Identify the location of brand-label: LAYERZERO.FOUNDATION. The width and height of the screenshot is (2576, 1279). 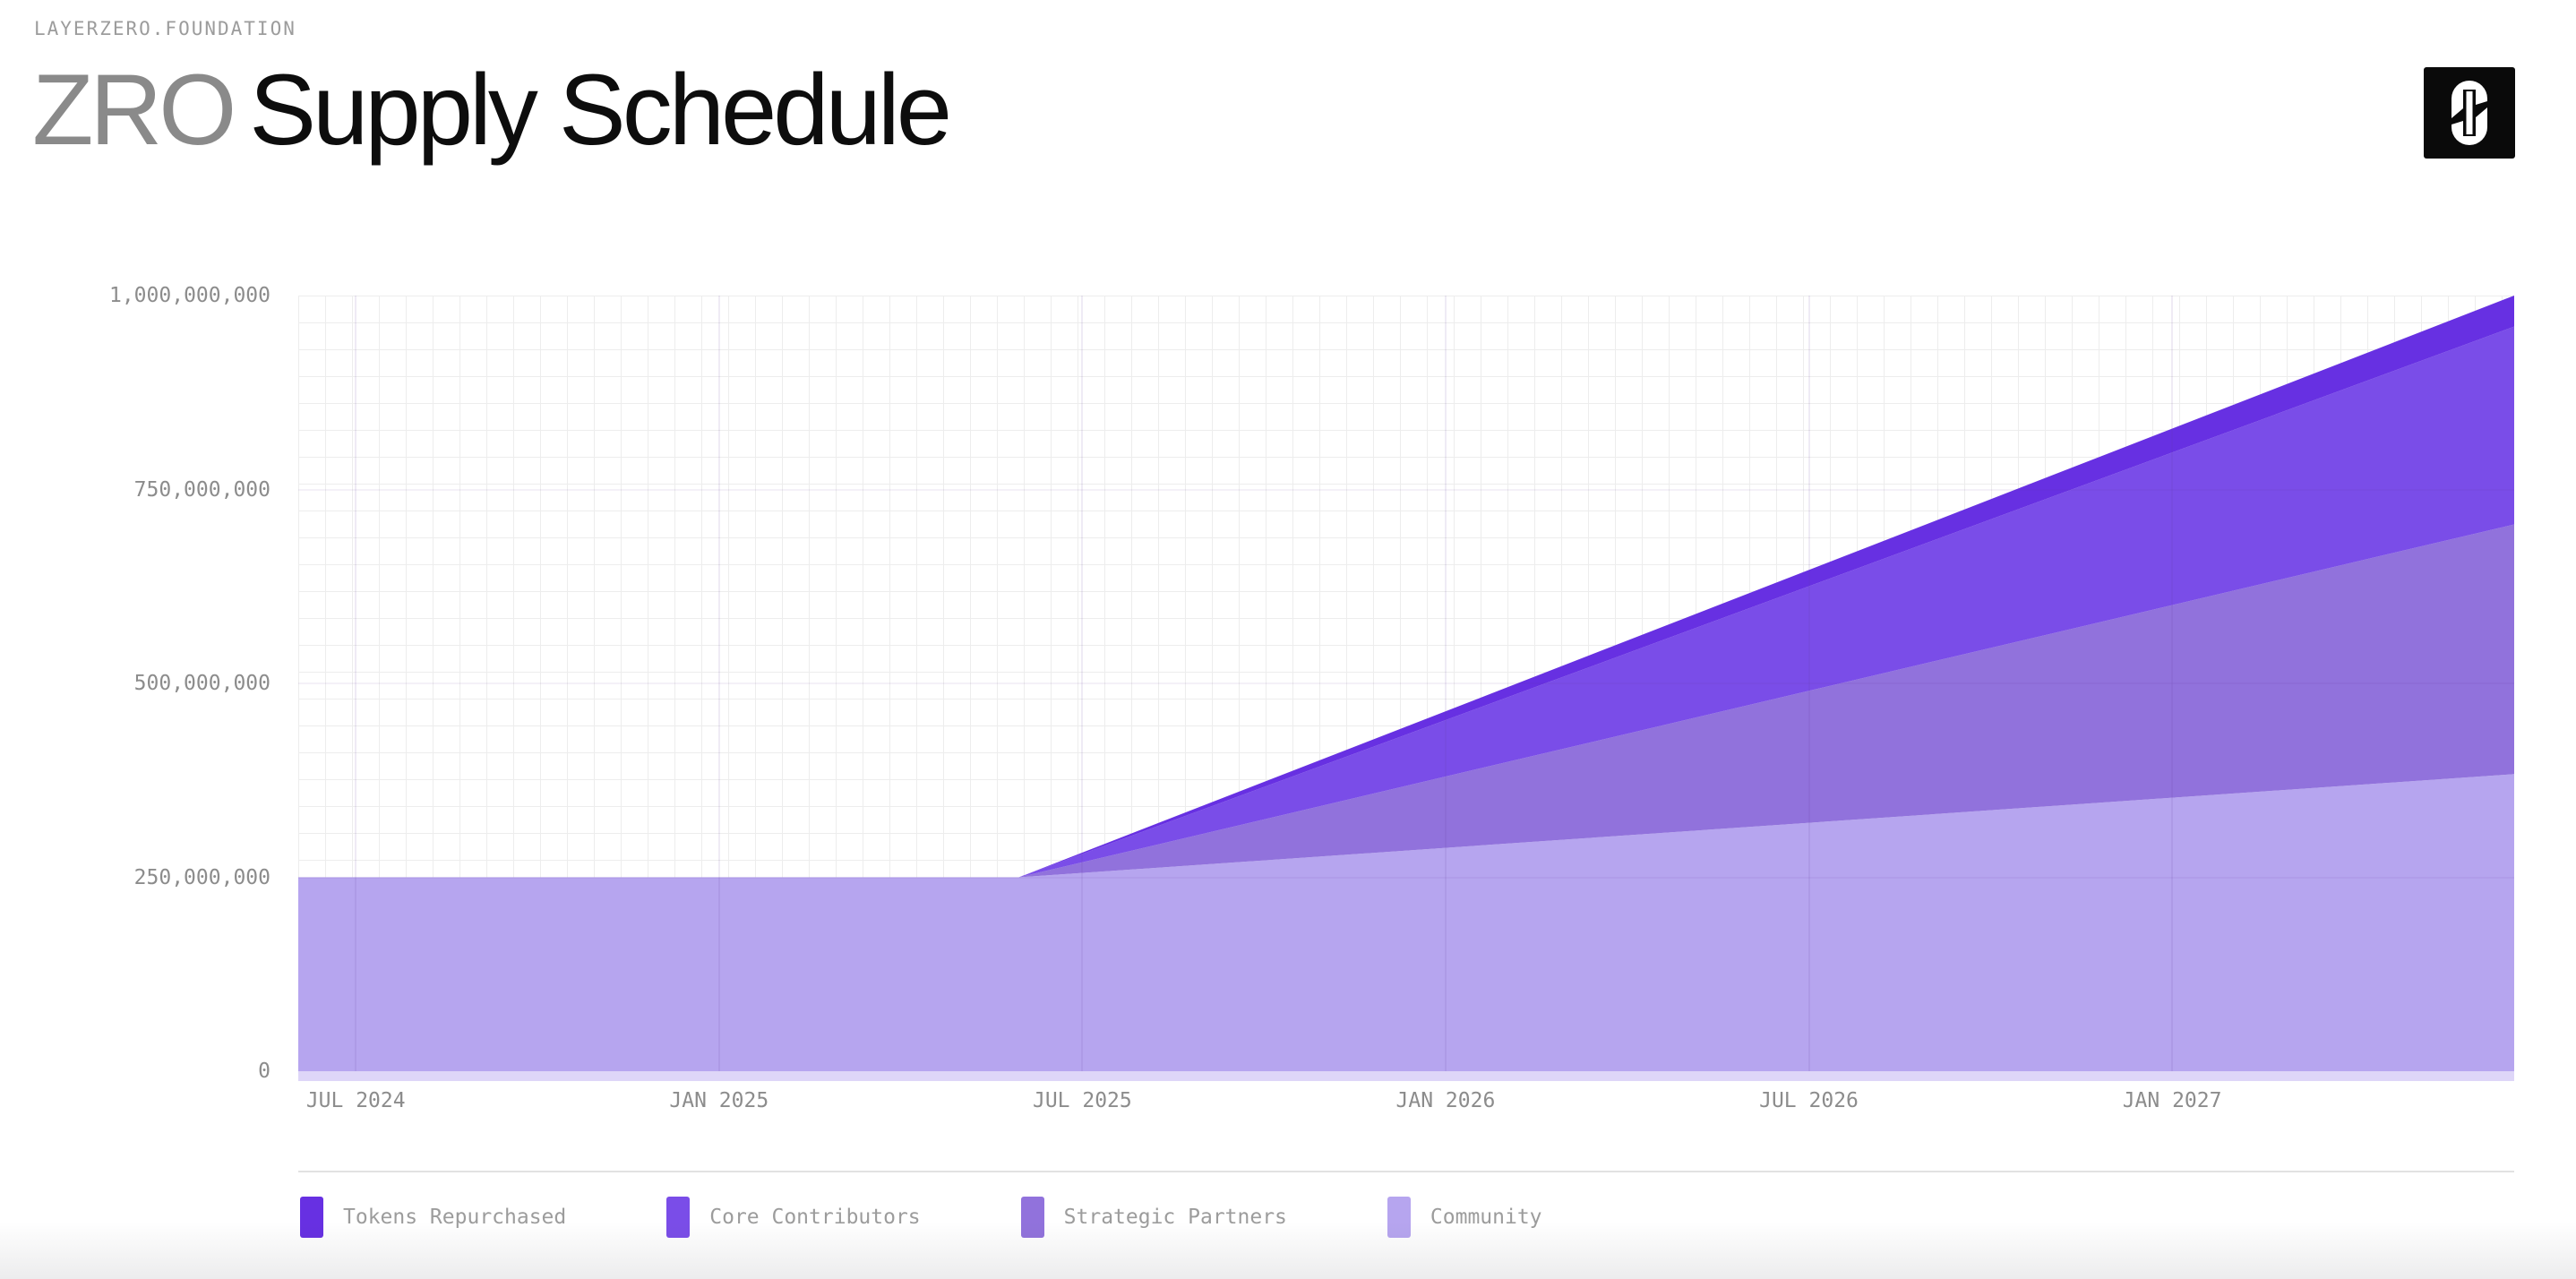
(165, 28).